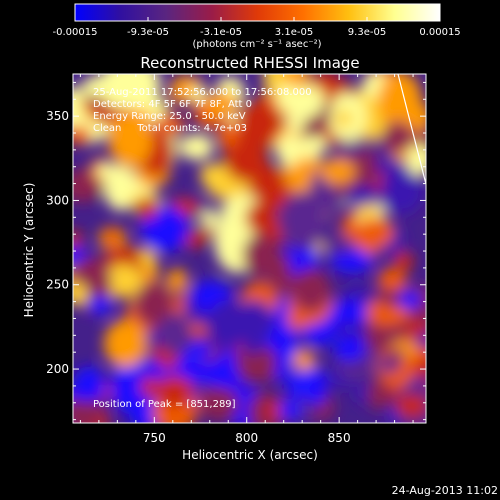 This screenshot has width=500, height=500. I want to click on x-tick-label: 750, so click(154, 438).